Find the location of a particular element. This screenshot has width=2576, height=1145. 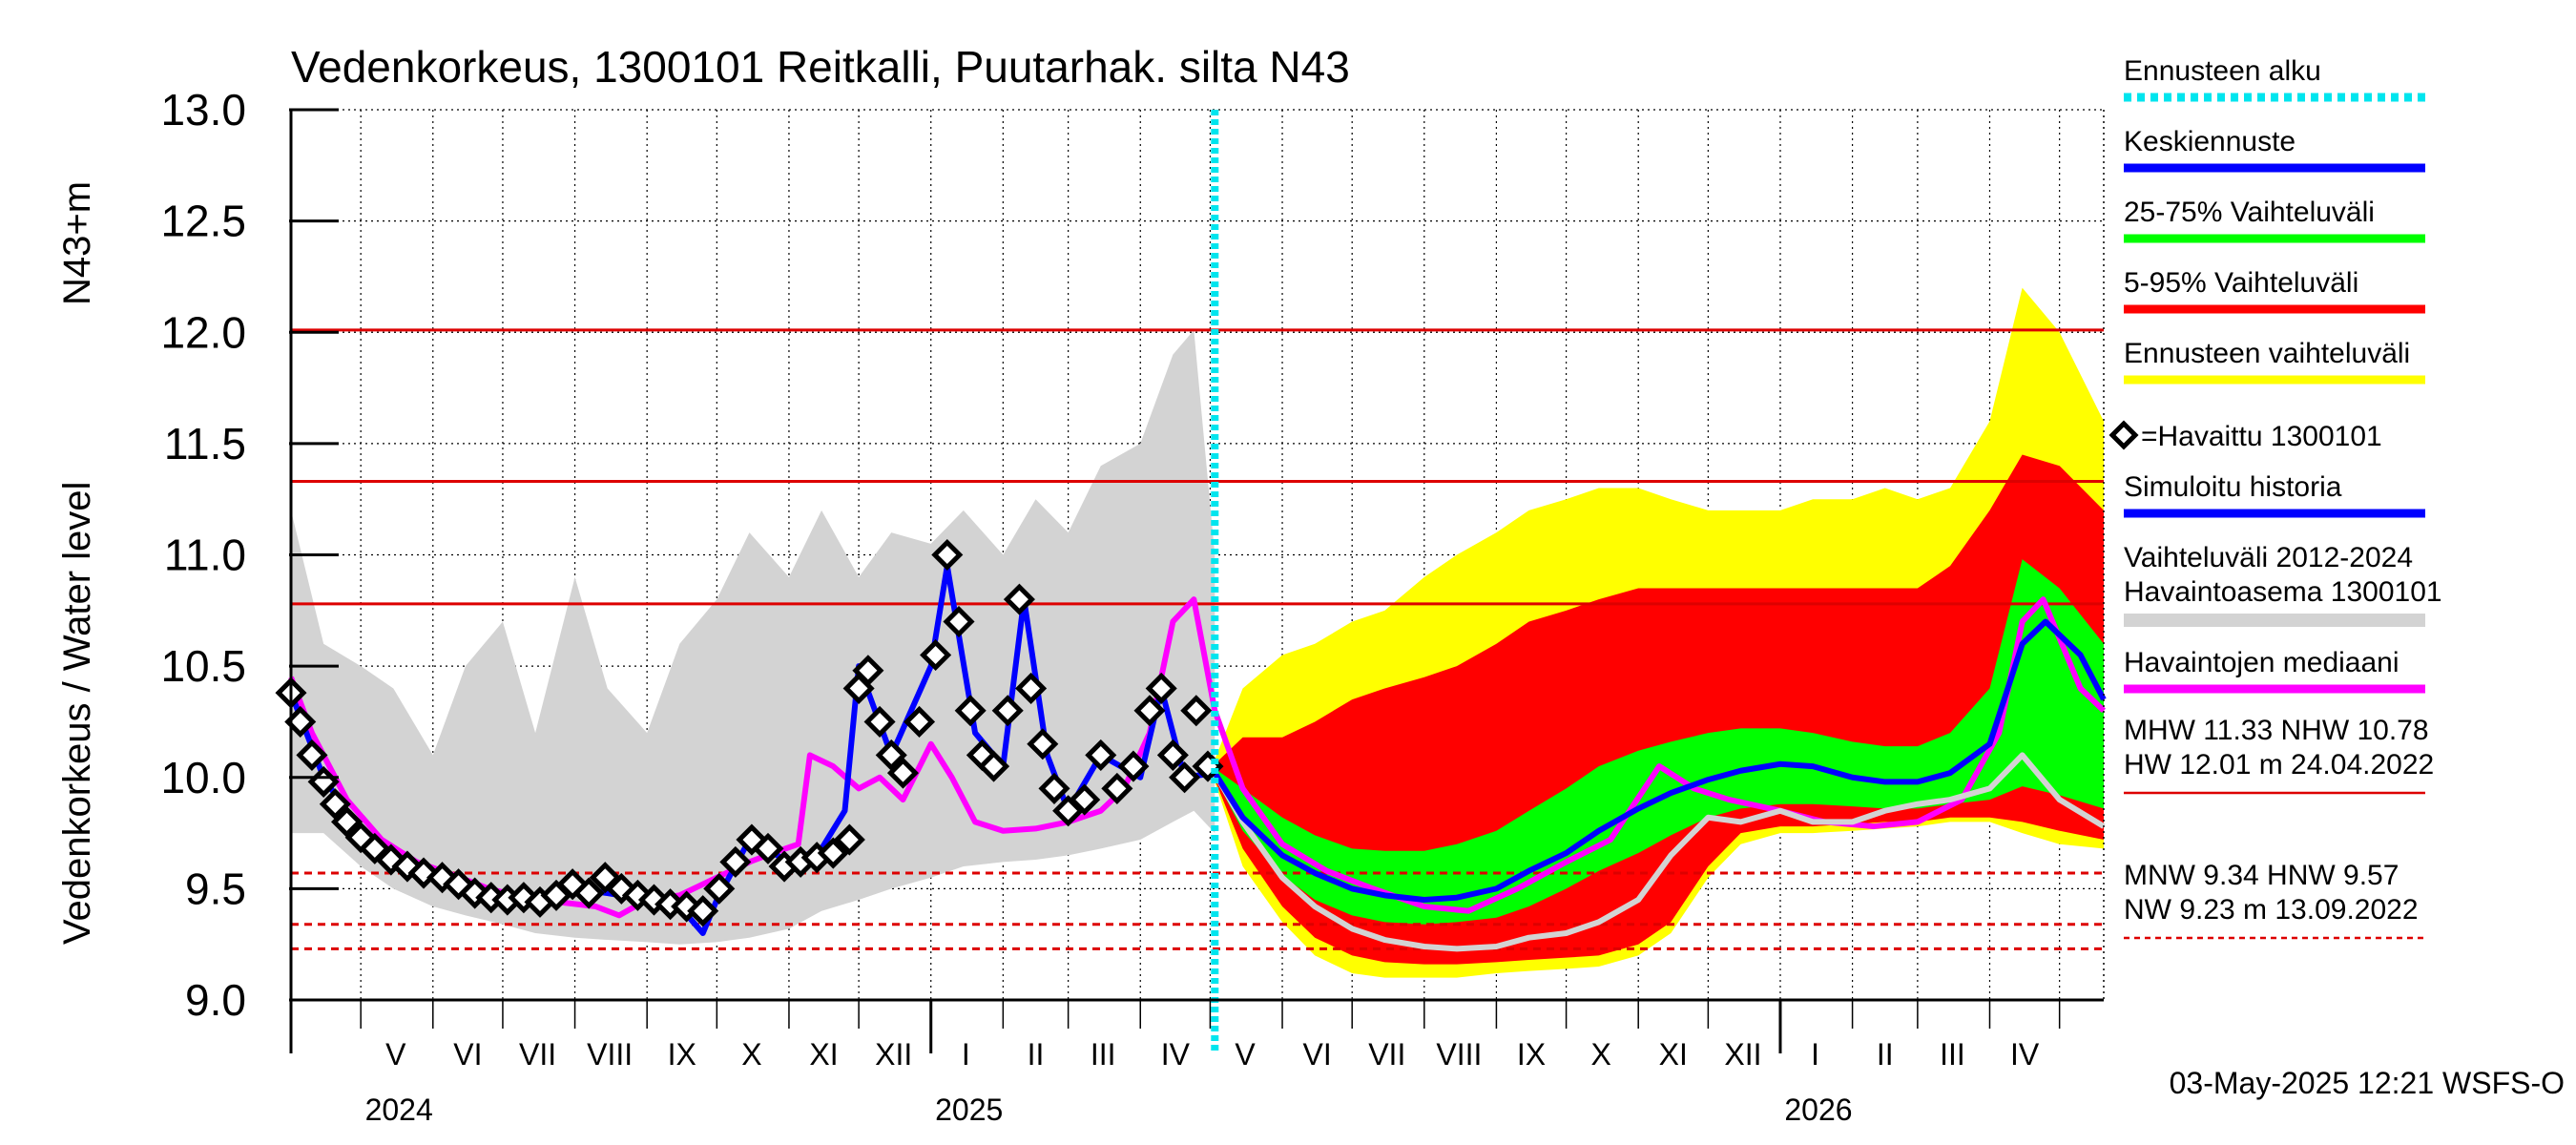

legend-label: Havaintojen mediaani is located at coordinates (2261, 663).